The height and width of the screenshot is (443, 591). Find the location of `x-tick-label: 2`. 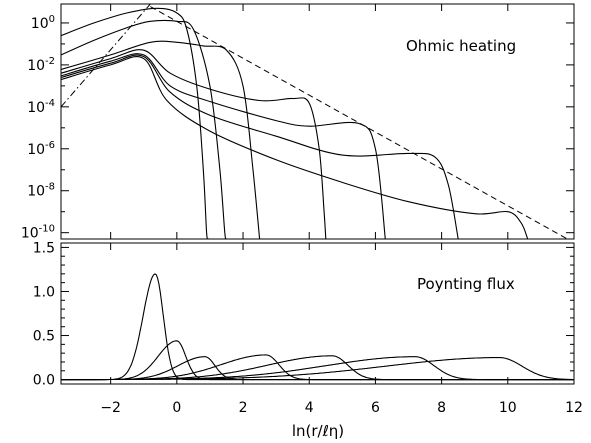

x-tick-label: 2 is located at coordinates (243, 408).